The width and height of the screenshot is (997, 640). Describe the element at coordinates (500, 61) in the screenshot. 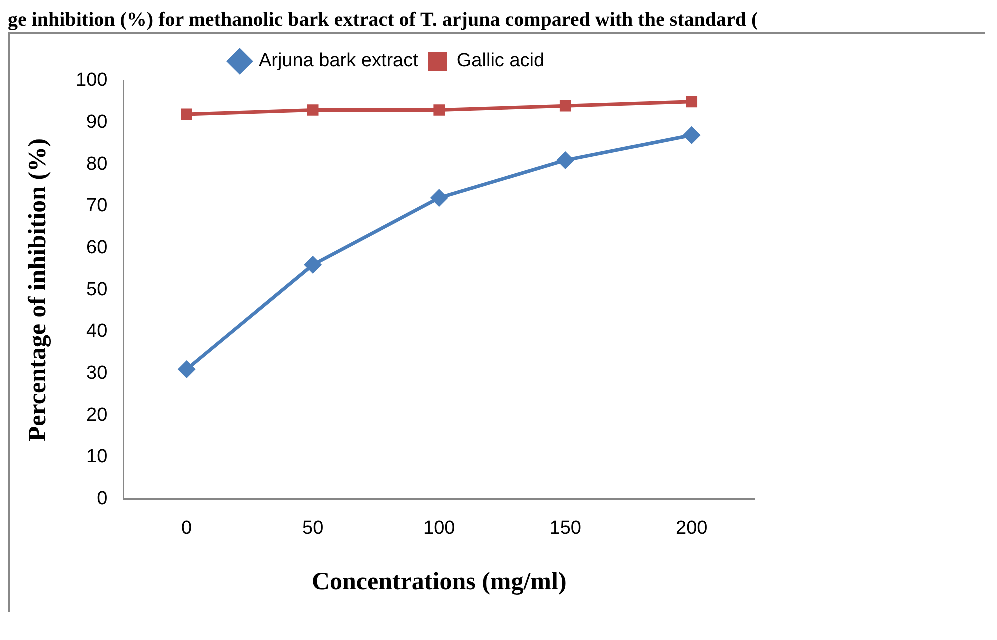

I see `legend-label: Gallic acid` at that location.